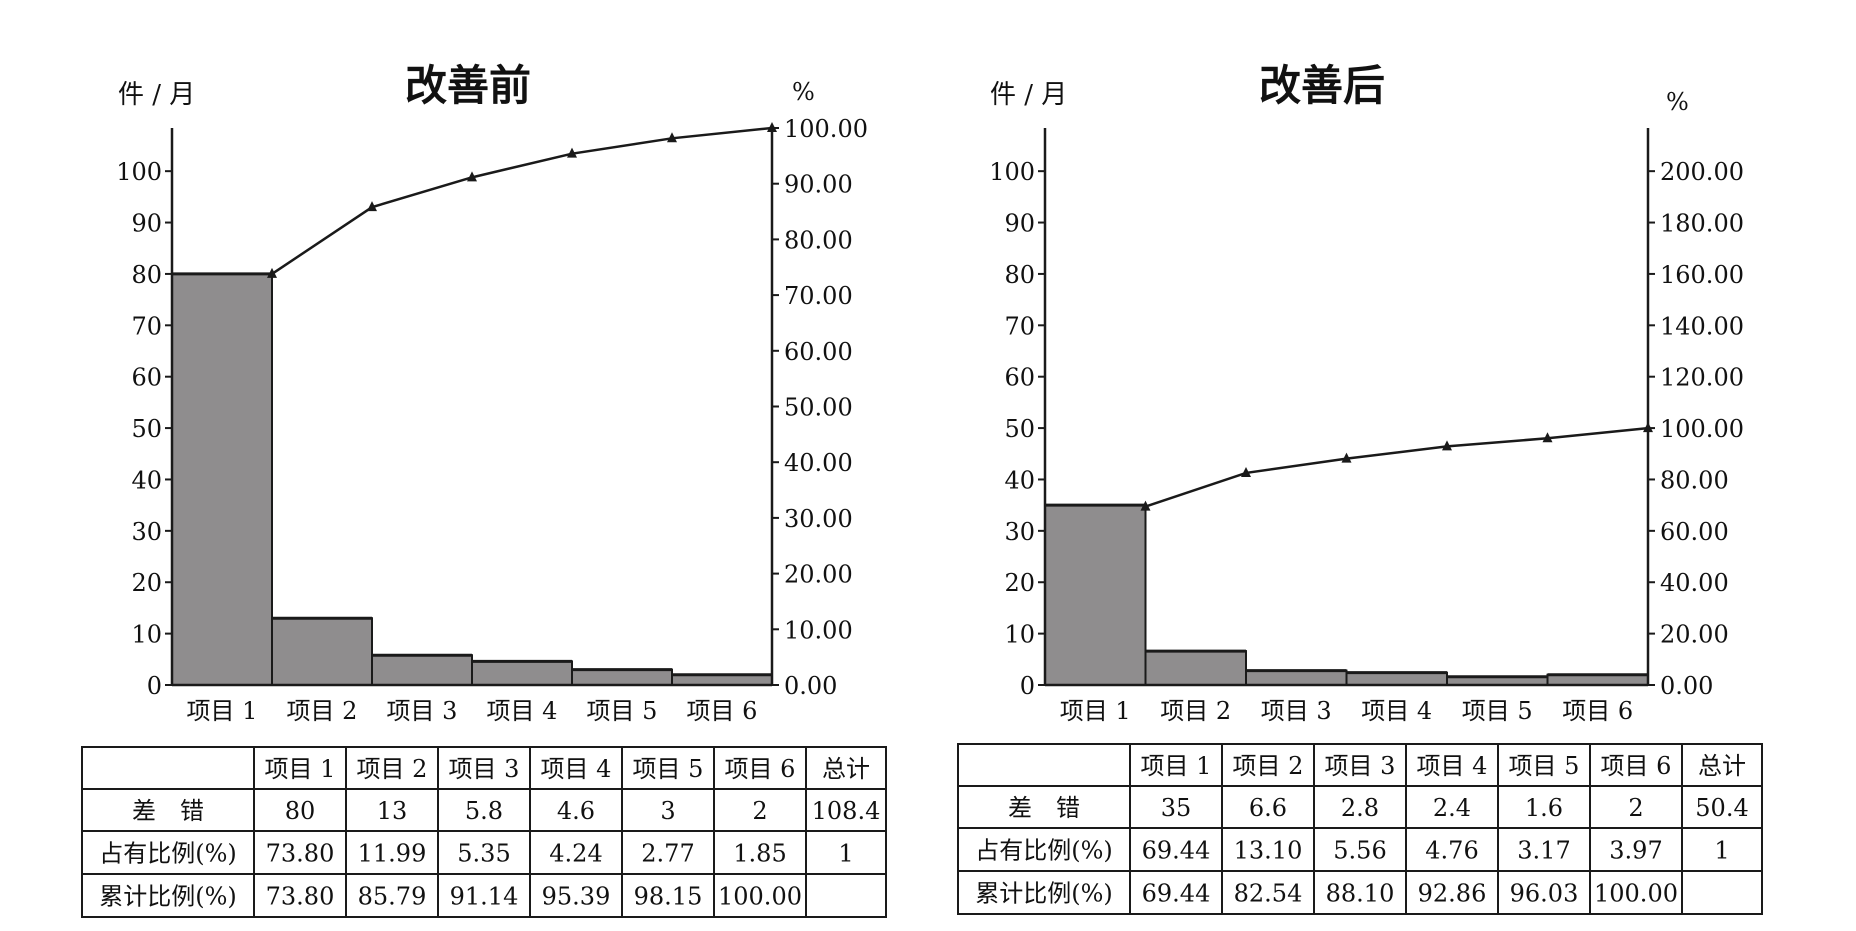  What do you see at coordinates (1019, 326) in the screenshot?
I see `chart2-left-tick-label-7: 70` at bounding box center [1019, 326].